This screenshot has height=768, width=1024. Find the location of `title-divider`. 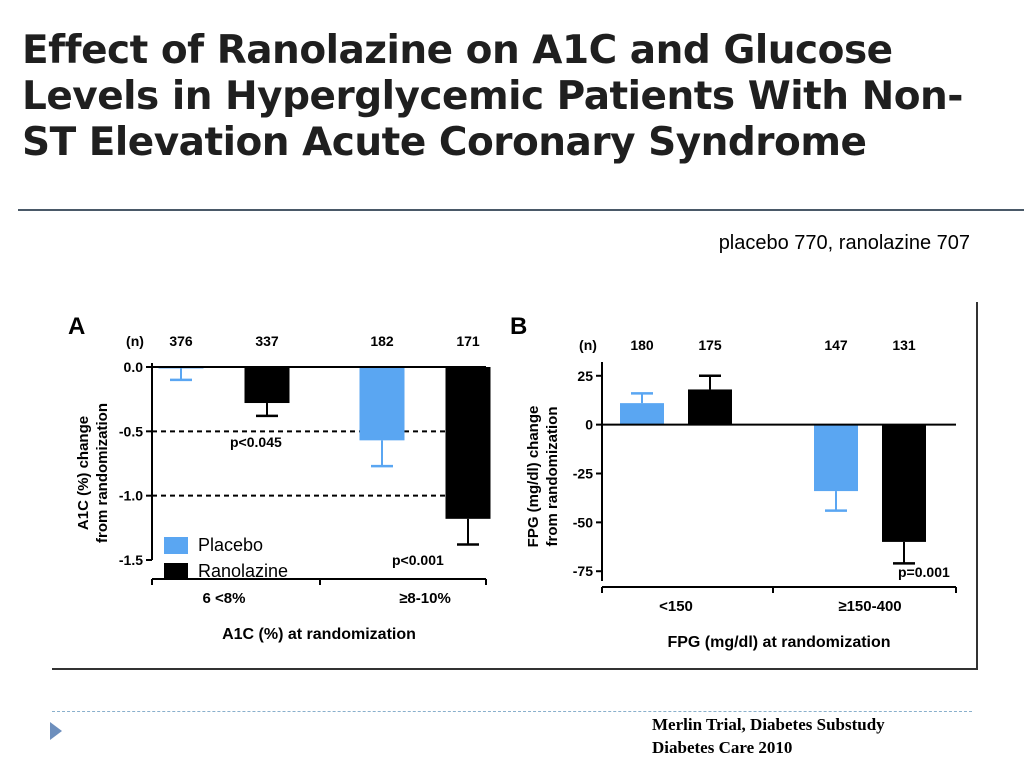

title-divider is located at coordinates (521, 210).